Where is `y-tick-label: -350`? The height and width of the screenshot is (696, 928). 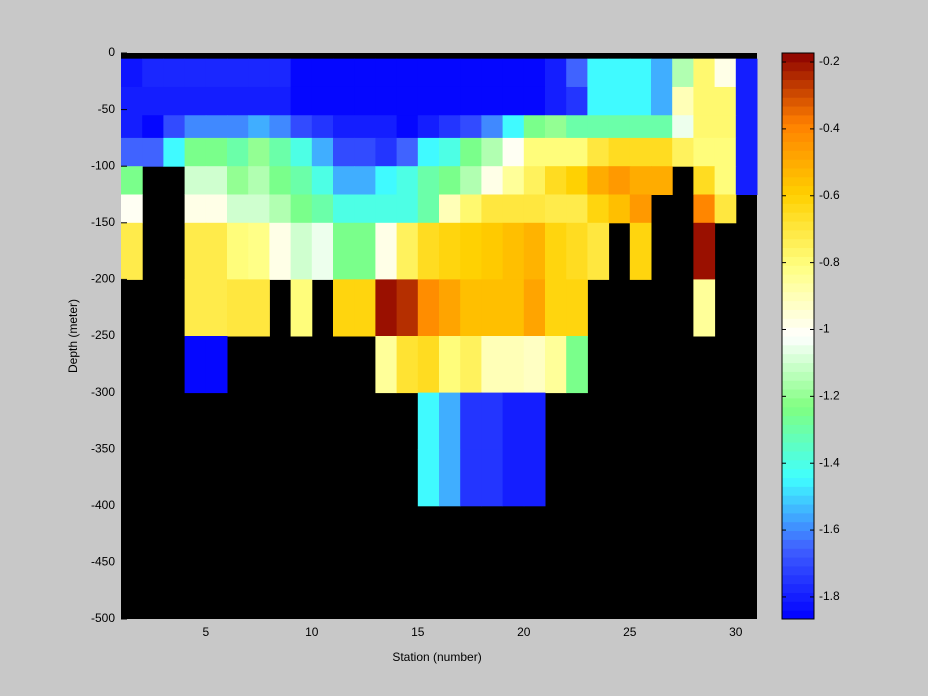
y-tick-label: -350 is located at coordinates (103, 448).